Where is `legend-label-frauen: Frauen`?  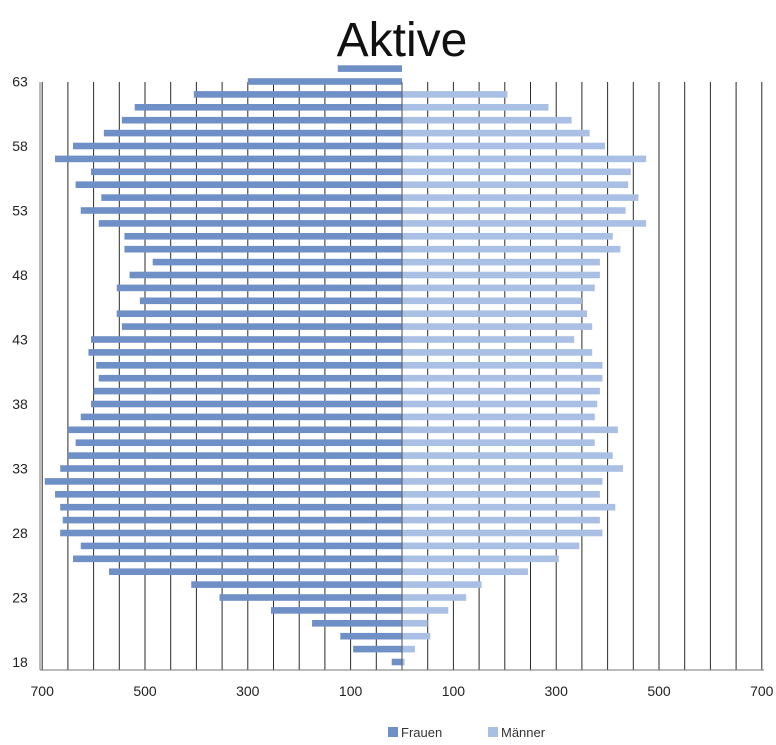
legend-label-frauen: Frauen is located at coordinates (421, 732).